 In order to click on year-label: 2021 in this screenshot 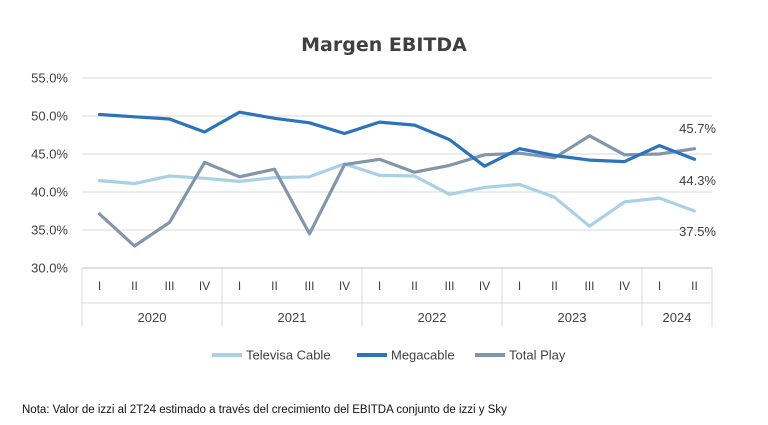, I will do `click(292, 317)`.